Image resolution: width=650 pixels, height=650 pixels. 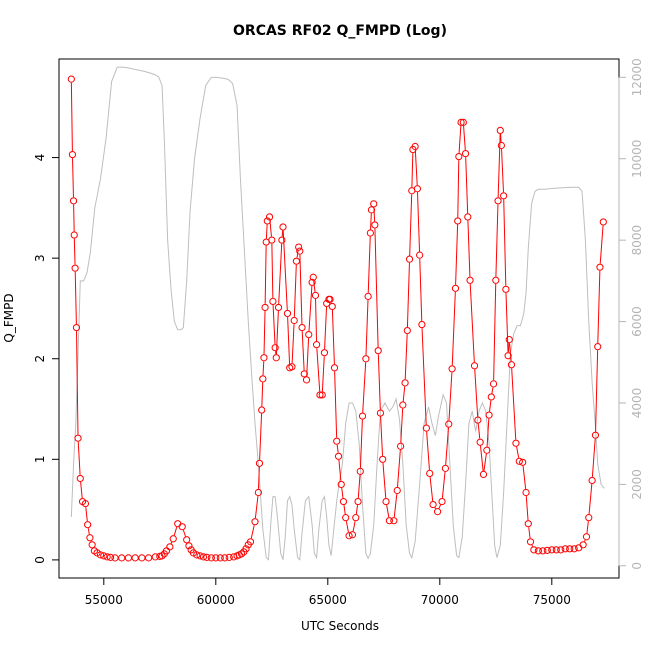 I want to click on y2-tick-label: 12000, so click(x=637, y=77).